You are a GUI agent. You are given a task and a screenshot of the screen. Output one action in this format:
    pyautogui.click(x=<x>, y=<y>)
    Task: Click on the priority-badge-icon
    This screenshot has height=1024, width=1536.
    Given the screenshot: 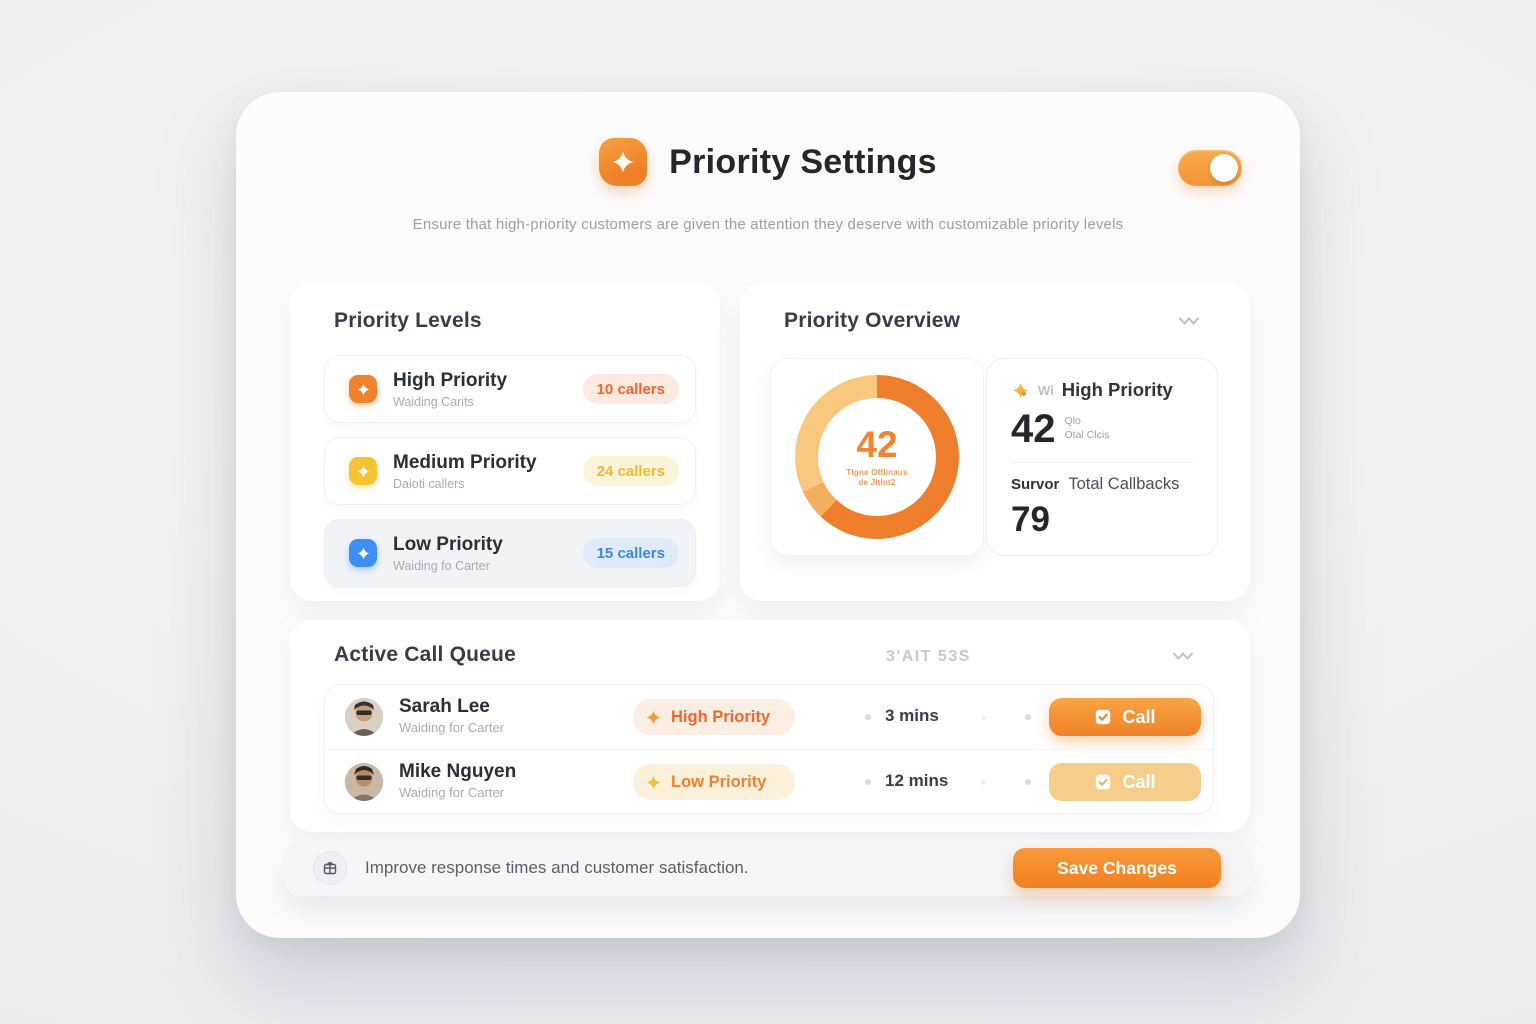 What is the action you would take?
    pyautogui.click(x=623, y=162)
    